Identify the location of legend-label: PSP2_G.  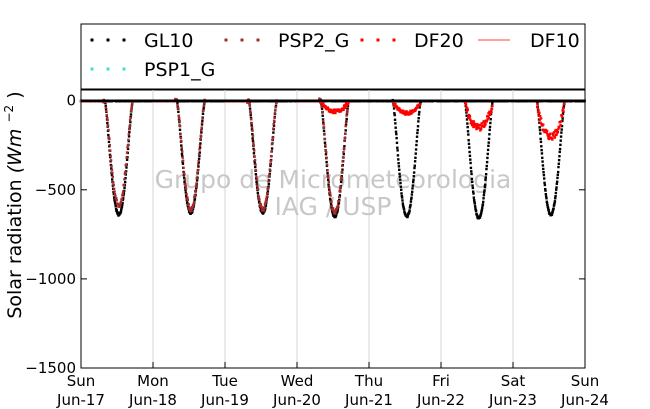
(313, 41).